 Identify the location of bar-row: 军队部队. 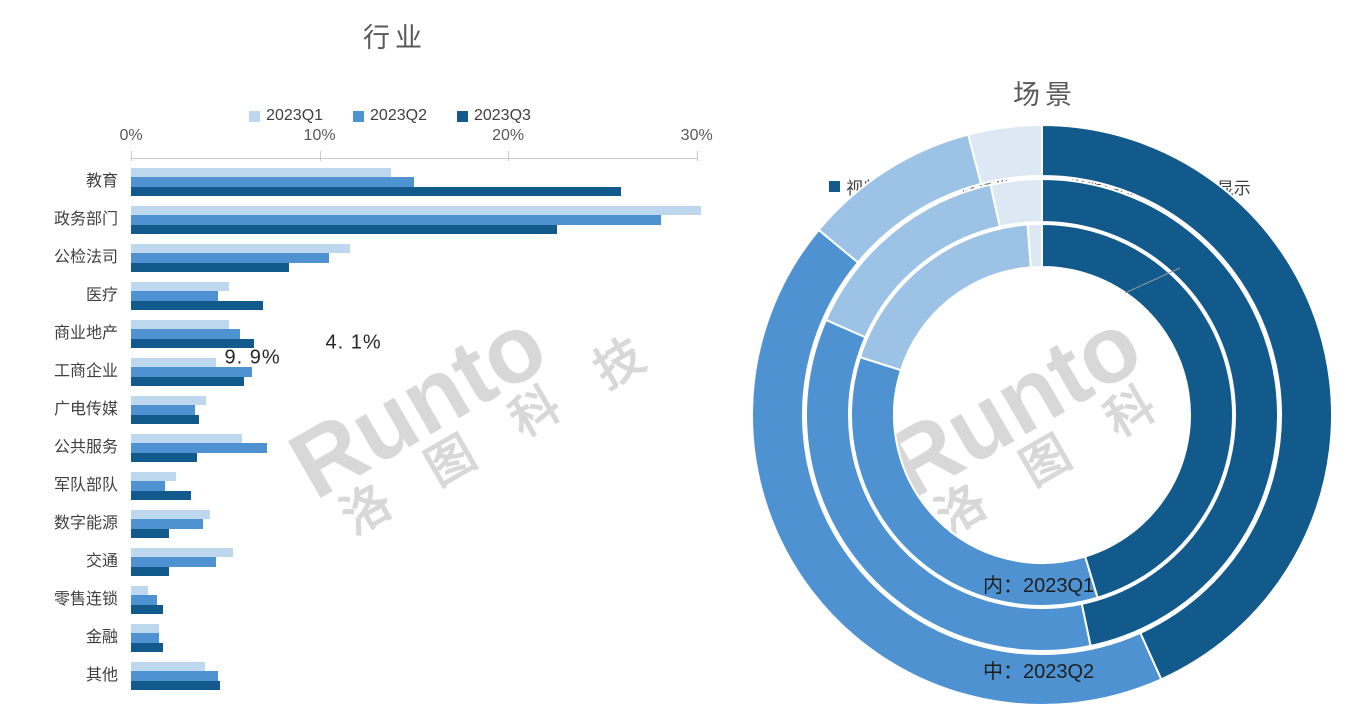
(380, 486).